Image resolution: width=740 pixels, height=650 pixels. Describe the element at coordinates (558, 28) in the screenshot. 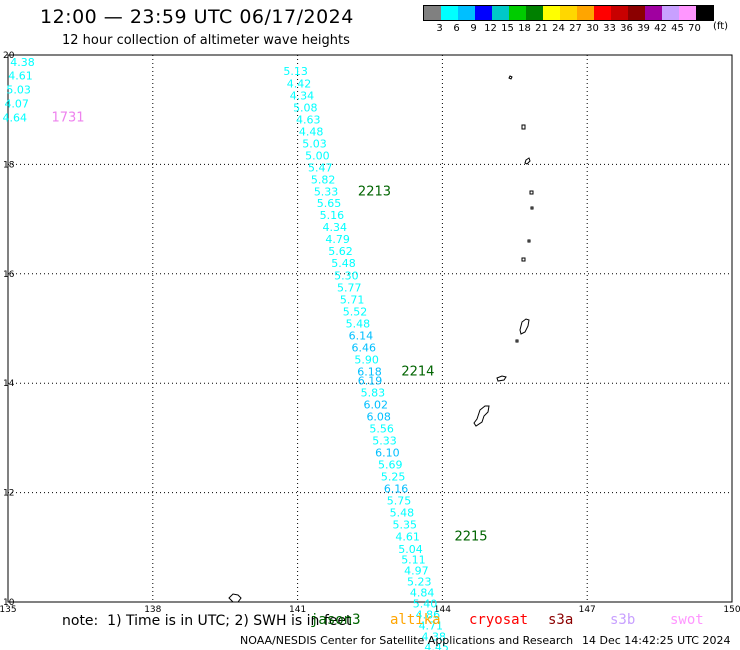

I see `legend-label: 24` at that location.